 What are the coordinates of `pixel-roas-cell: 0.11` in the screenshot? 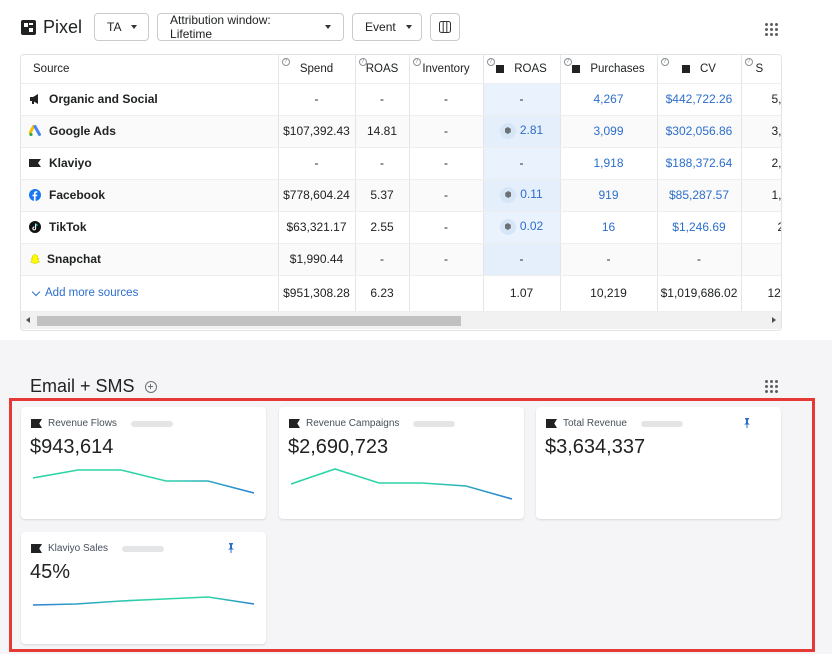 It's located at (522, 195).